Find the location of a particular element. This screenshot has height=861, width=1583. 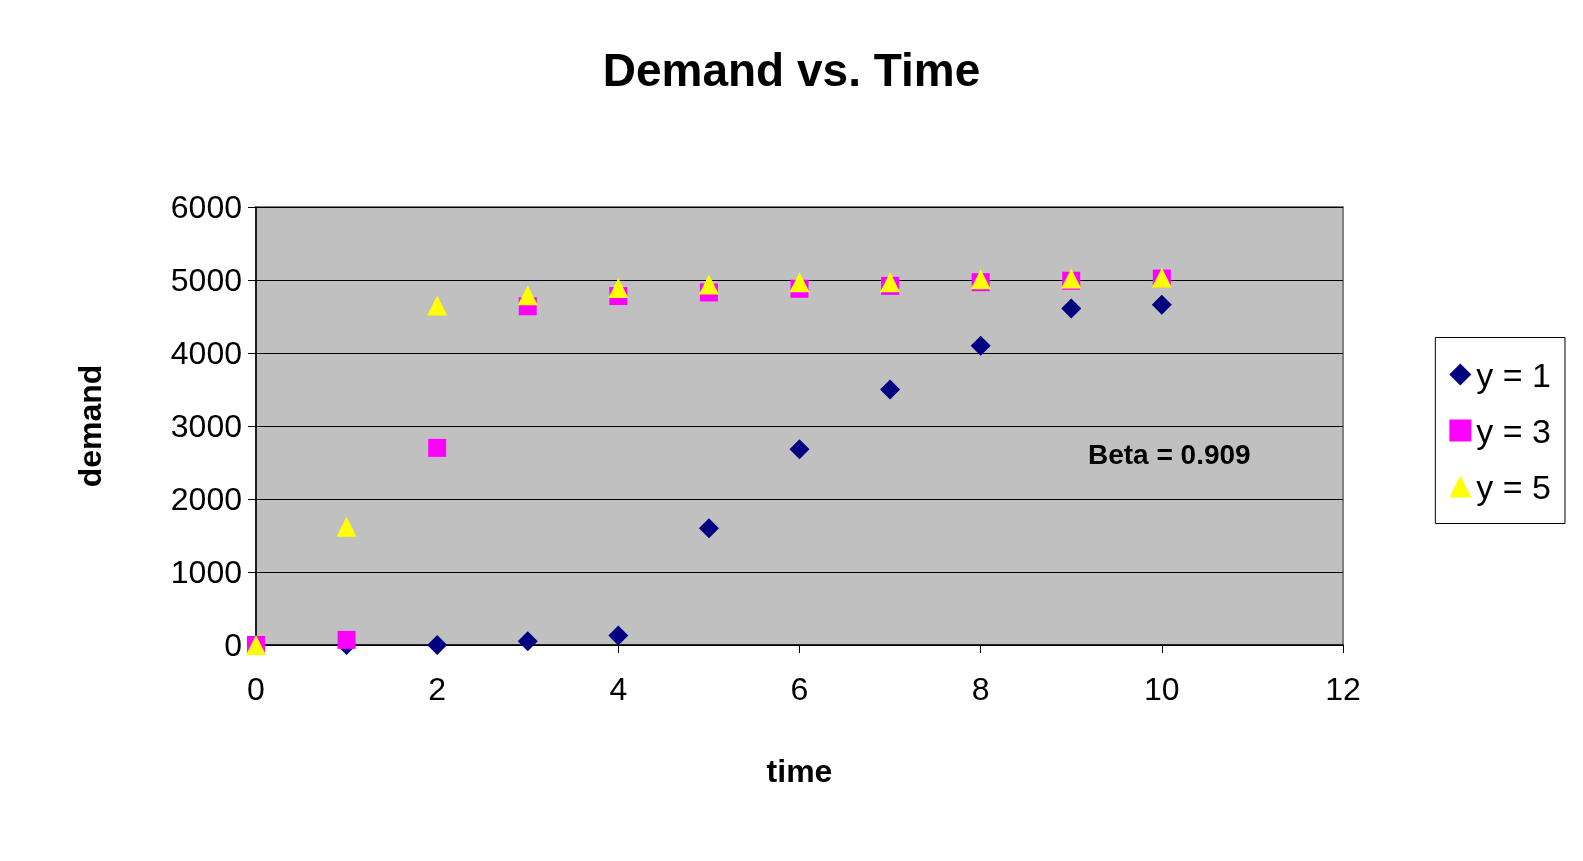

x-axis-title: time is located at coordinates (799, 771).